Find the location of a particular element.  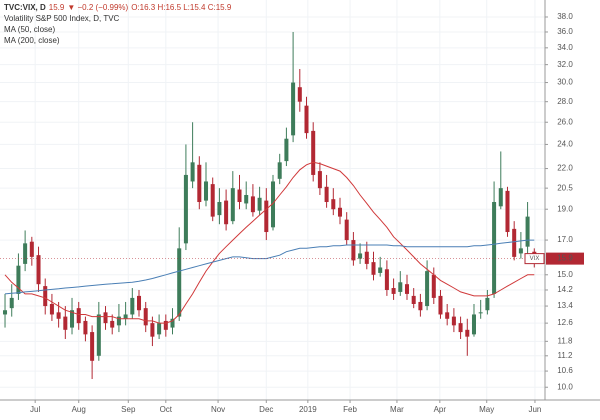

x-tick-label: Feb is located at coordinates (350, 409).